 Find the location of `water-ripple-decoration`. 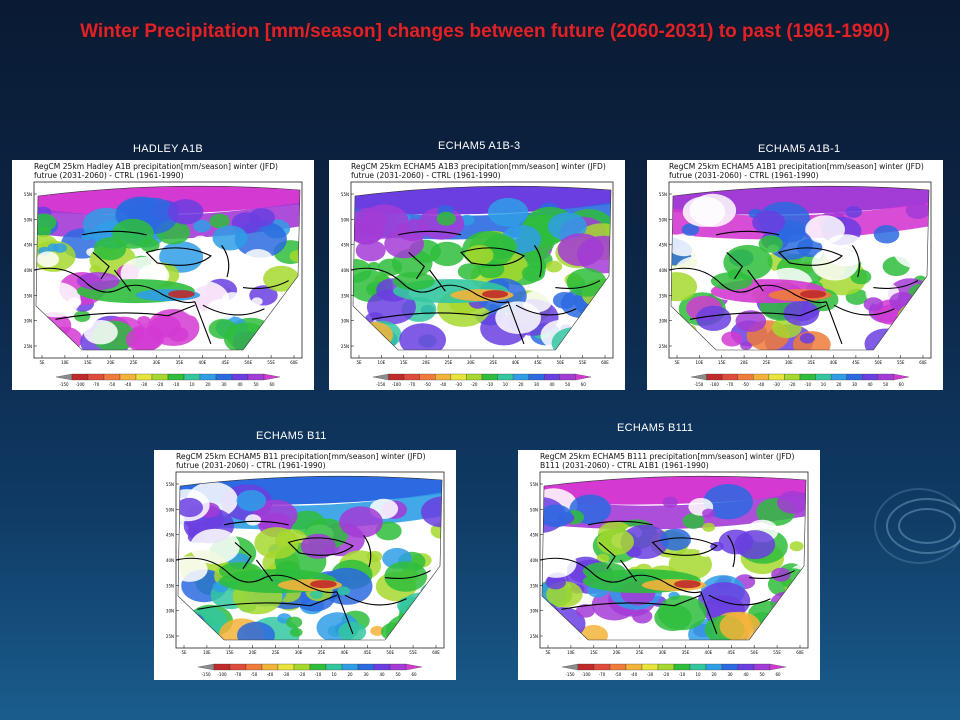

water-ripple-decoration is located at coordinates (917, 526).